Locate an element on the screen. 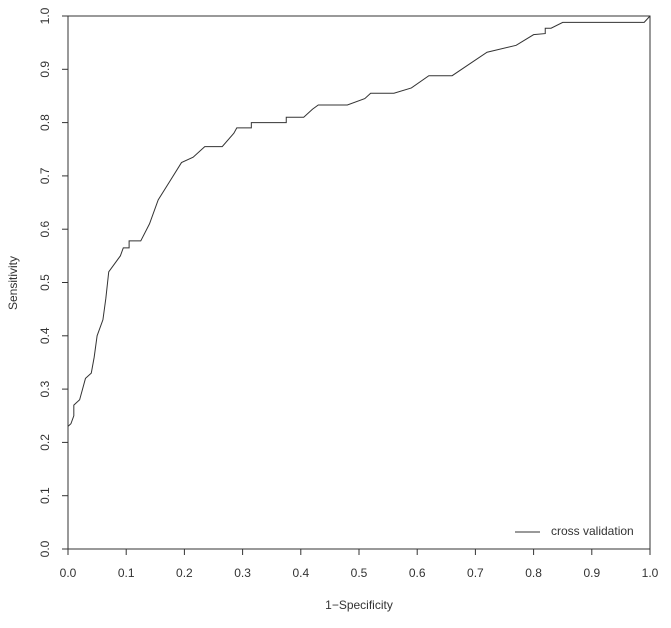  x-tick-label: 0.3 is located at coordinates (242, 573).